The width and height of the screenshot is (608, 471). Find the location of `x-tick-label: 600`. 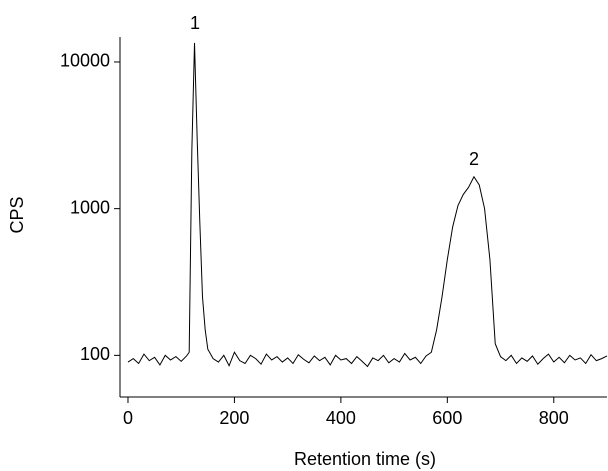

x-tick-label: 600 is located at coordinates (447, 418).